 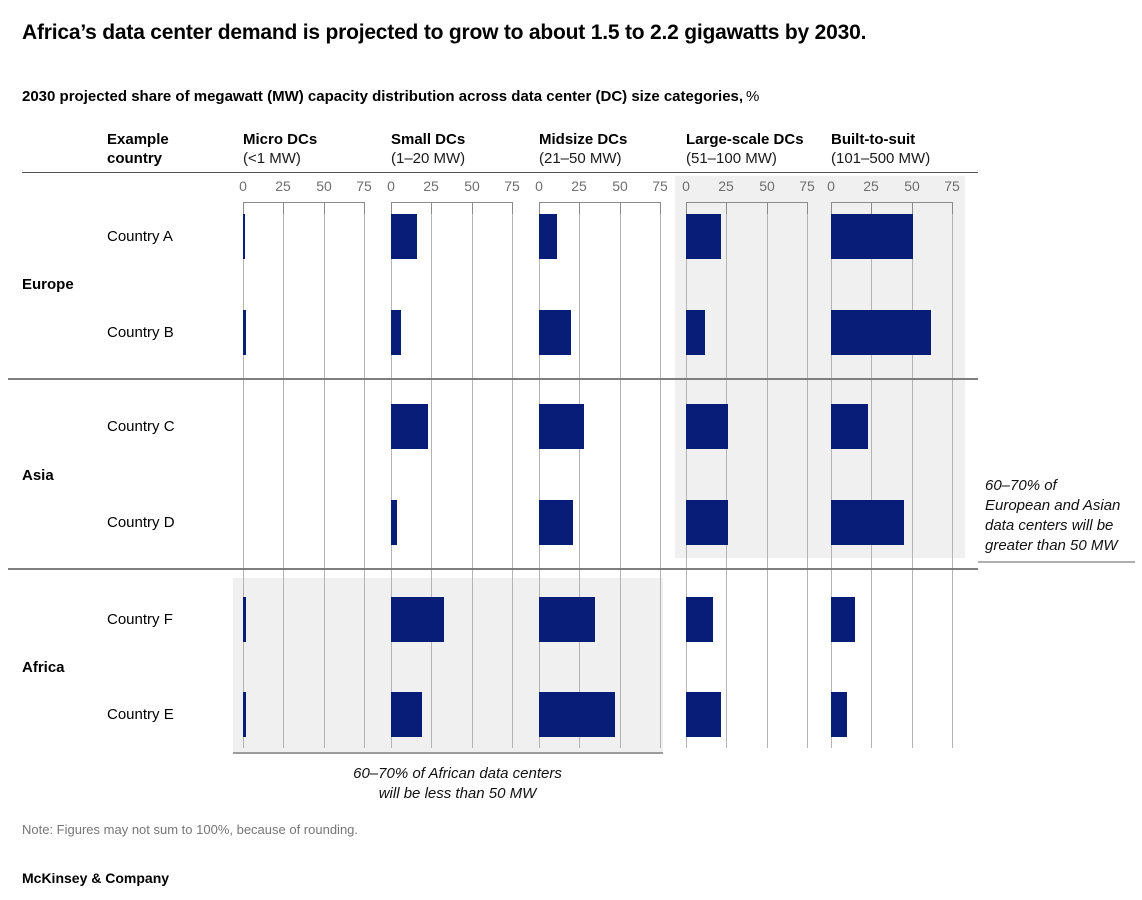 I want to click on column-header-name: Midsize DCs, so click(x=583, y=139).